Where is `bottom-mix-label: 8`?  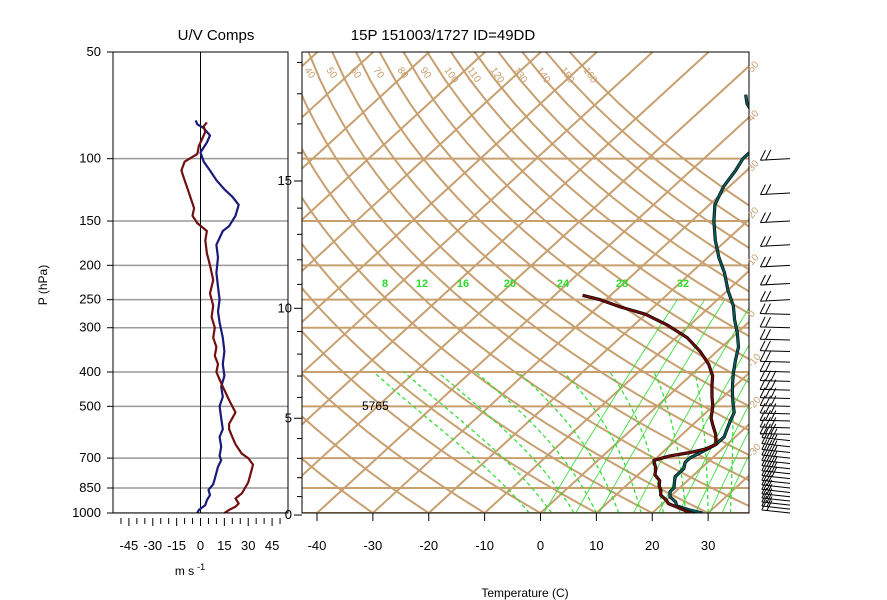 bottom-mix-label: 8 is located at coordinates (549, 518).